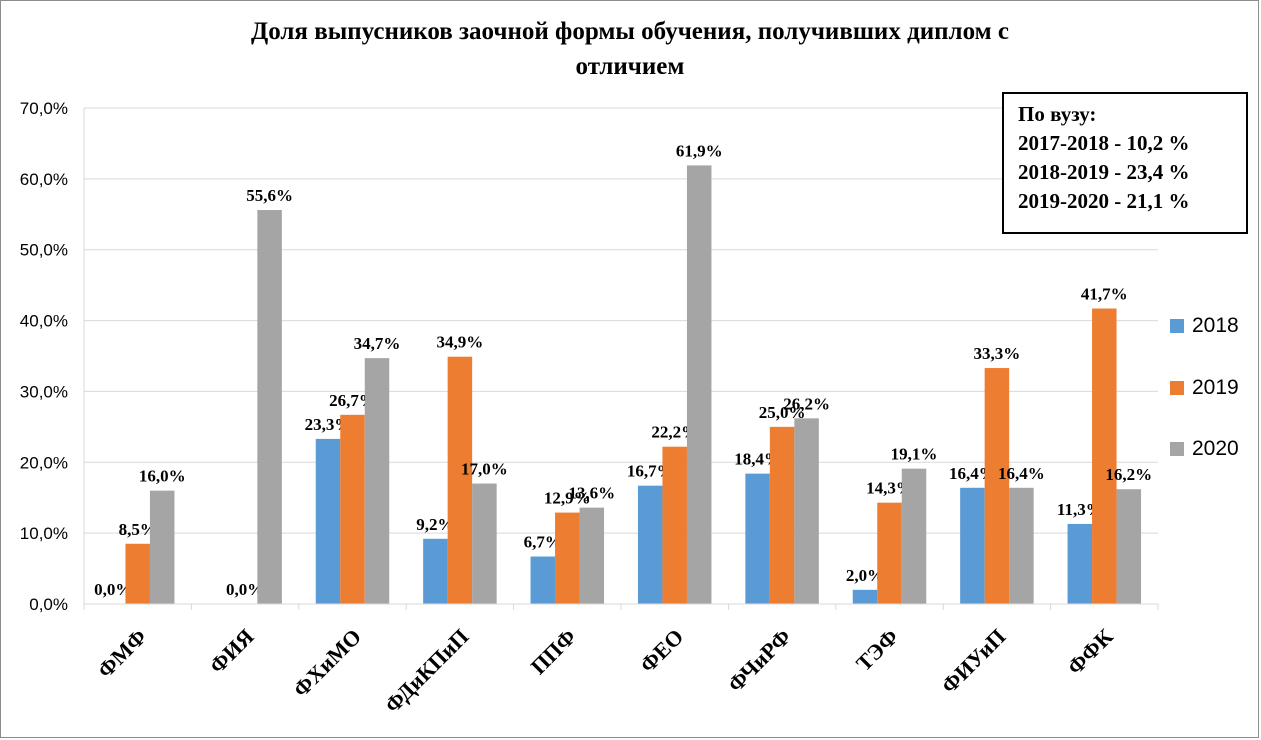 The height and width of the screenshot is (740, 1261). What do you see at coordinates (121, 653) in the screenshot?
I see `x-category-label: ФМФ` at bounding box center [121, 653].